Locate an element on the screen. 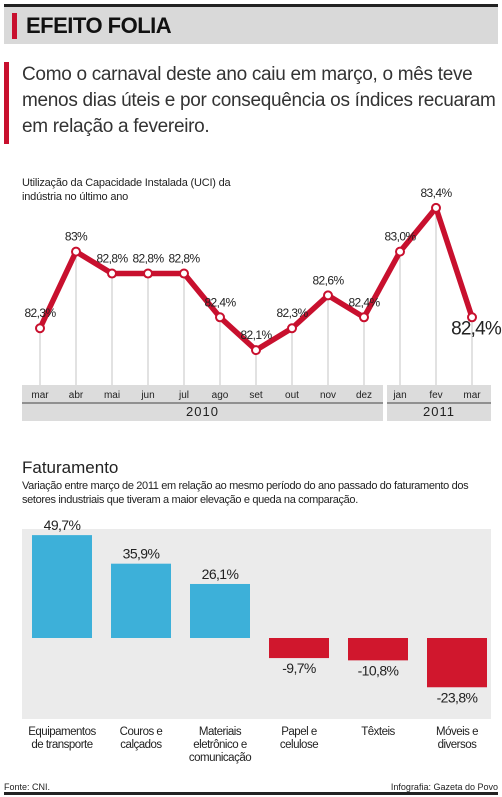 The height and width of the screenshot is (797, 502). year-axis-band is located at coordinates (256, 412).